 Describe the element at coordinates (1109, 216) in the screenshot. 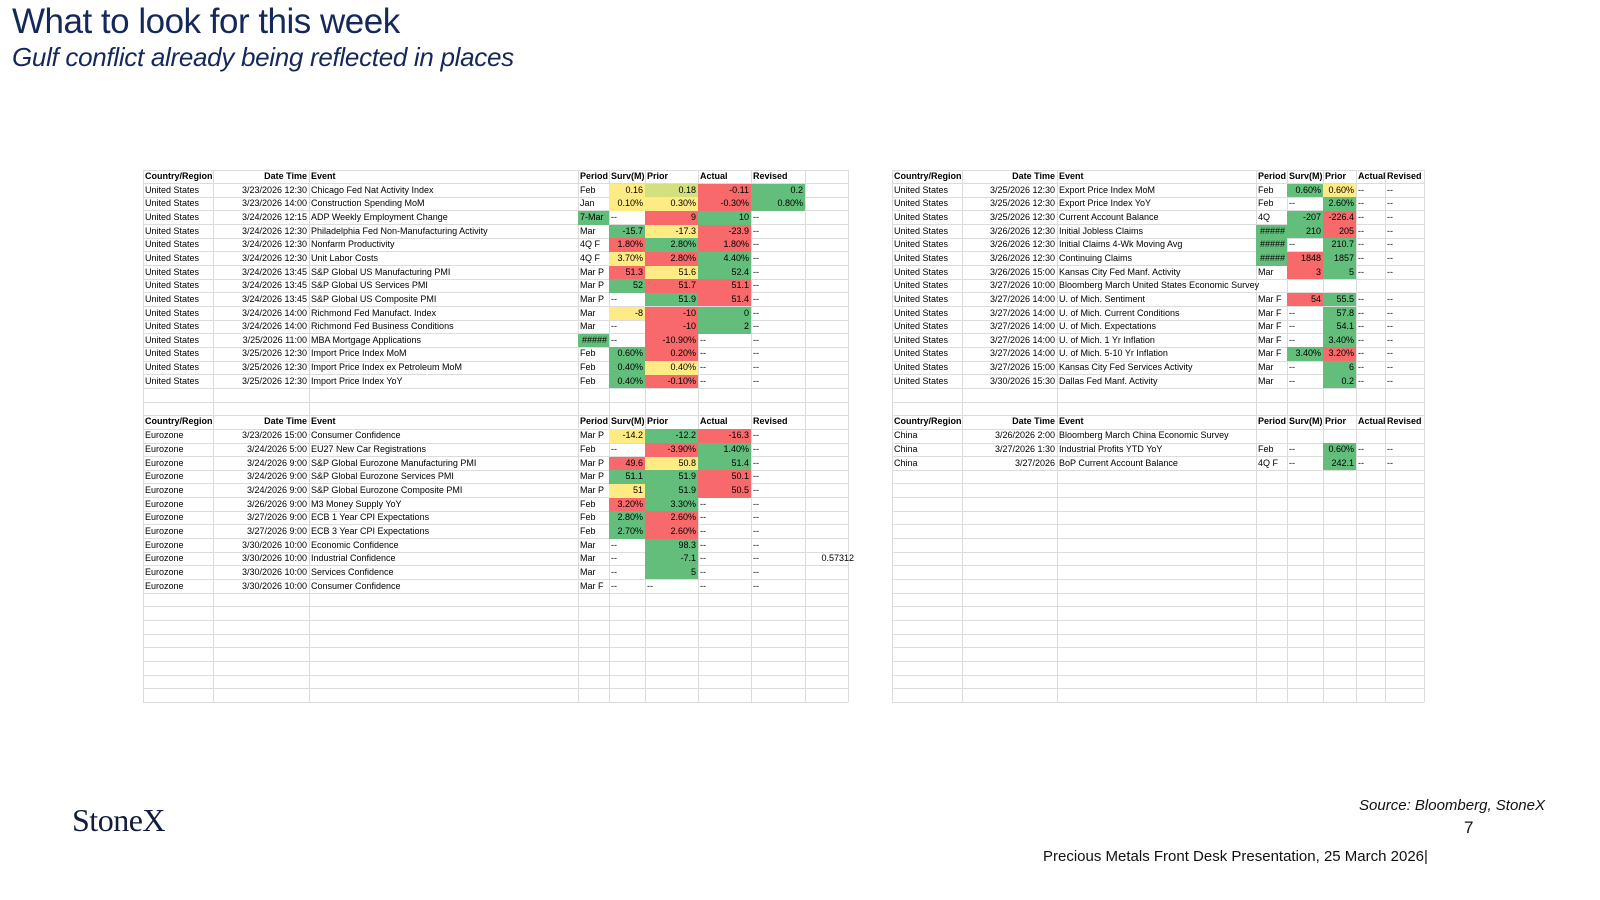

I see `table-cell: Current Account Balance` at that location.